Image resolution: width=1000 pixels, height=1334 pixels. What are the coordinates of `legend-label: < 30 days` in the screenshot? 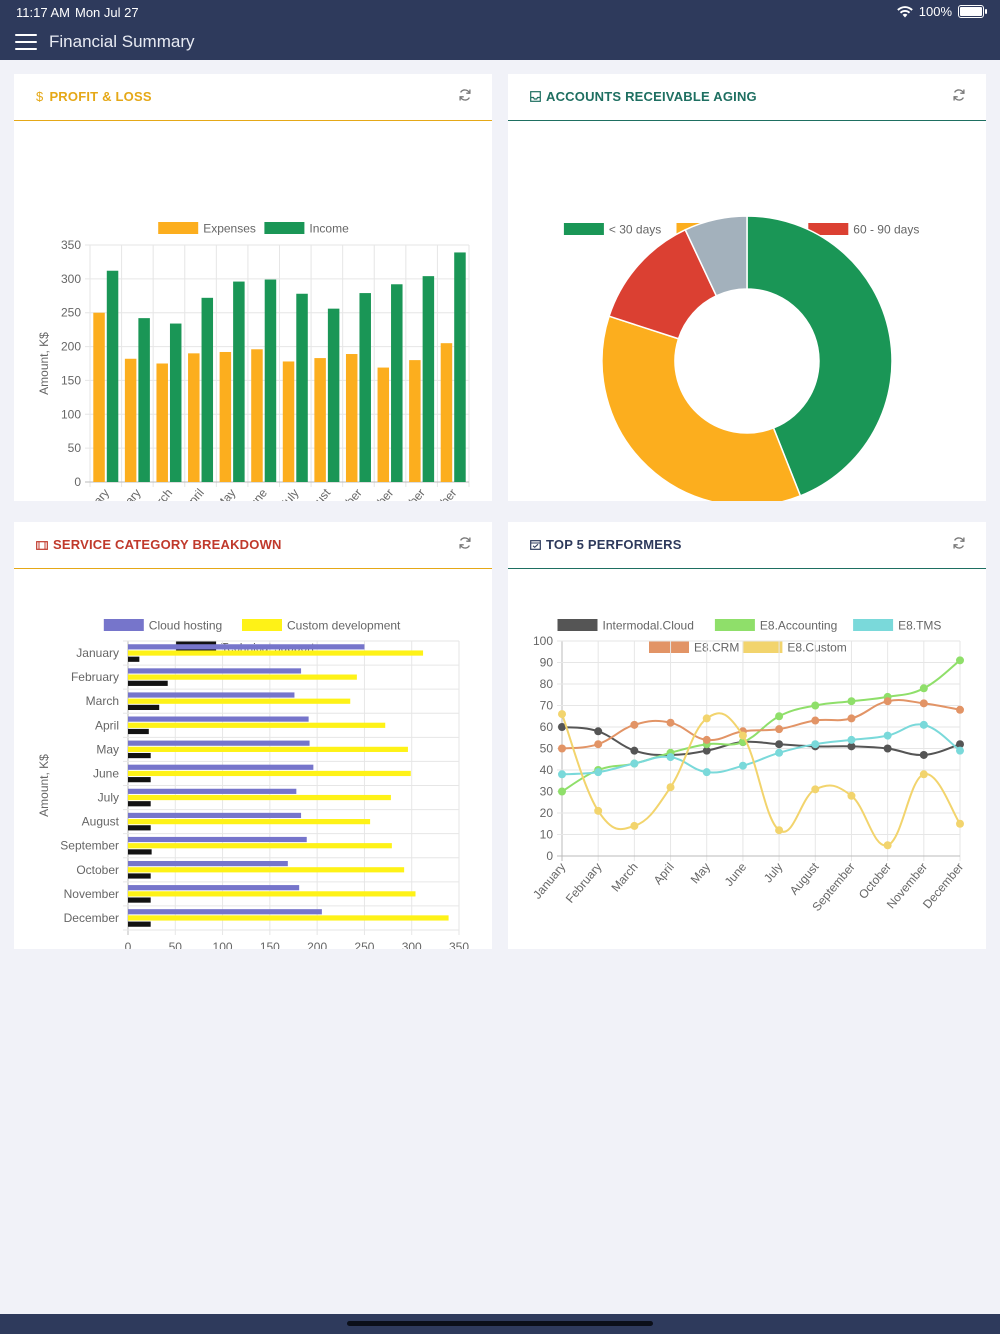 It's located at (635, 230).